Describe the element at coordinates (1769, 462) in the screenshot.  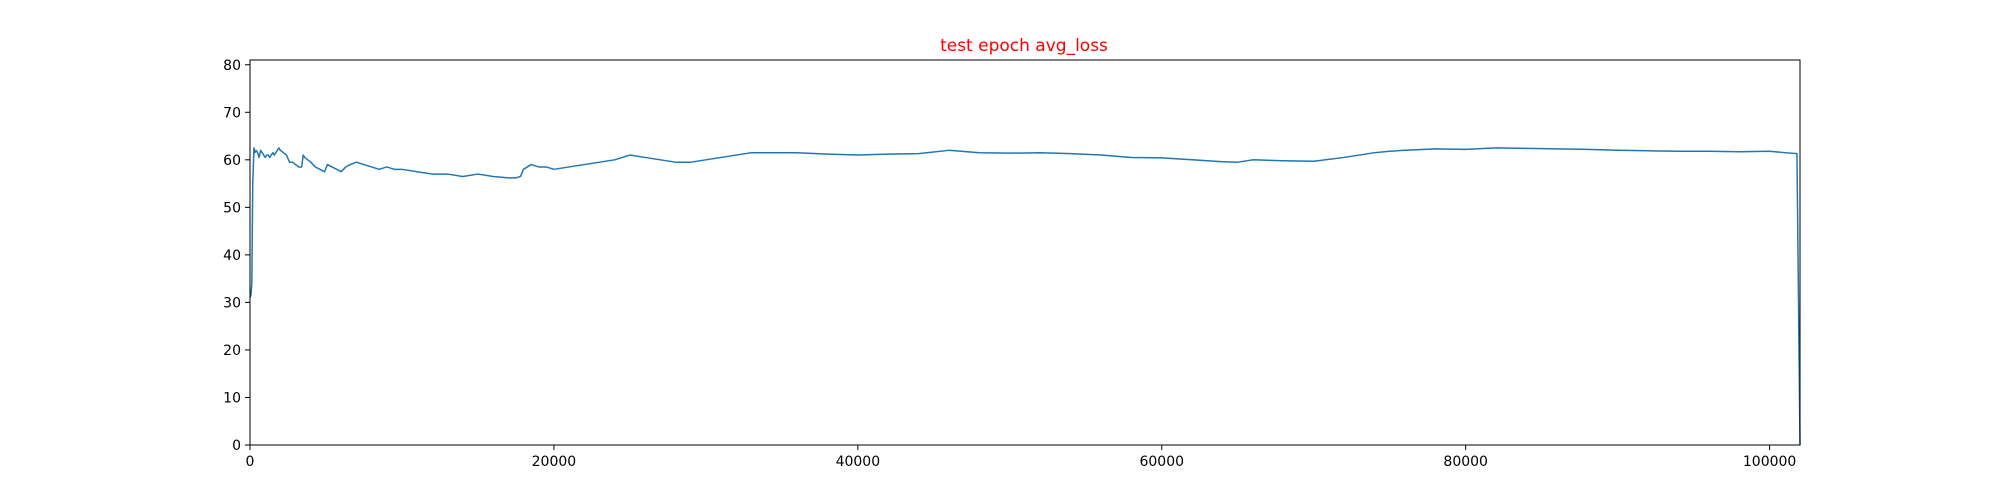
I see `x-tick-label: 100000` at that location.